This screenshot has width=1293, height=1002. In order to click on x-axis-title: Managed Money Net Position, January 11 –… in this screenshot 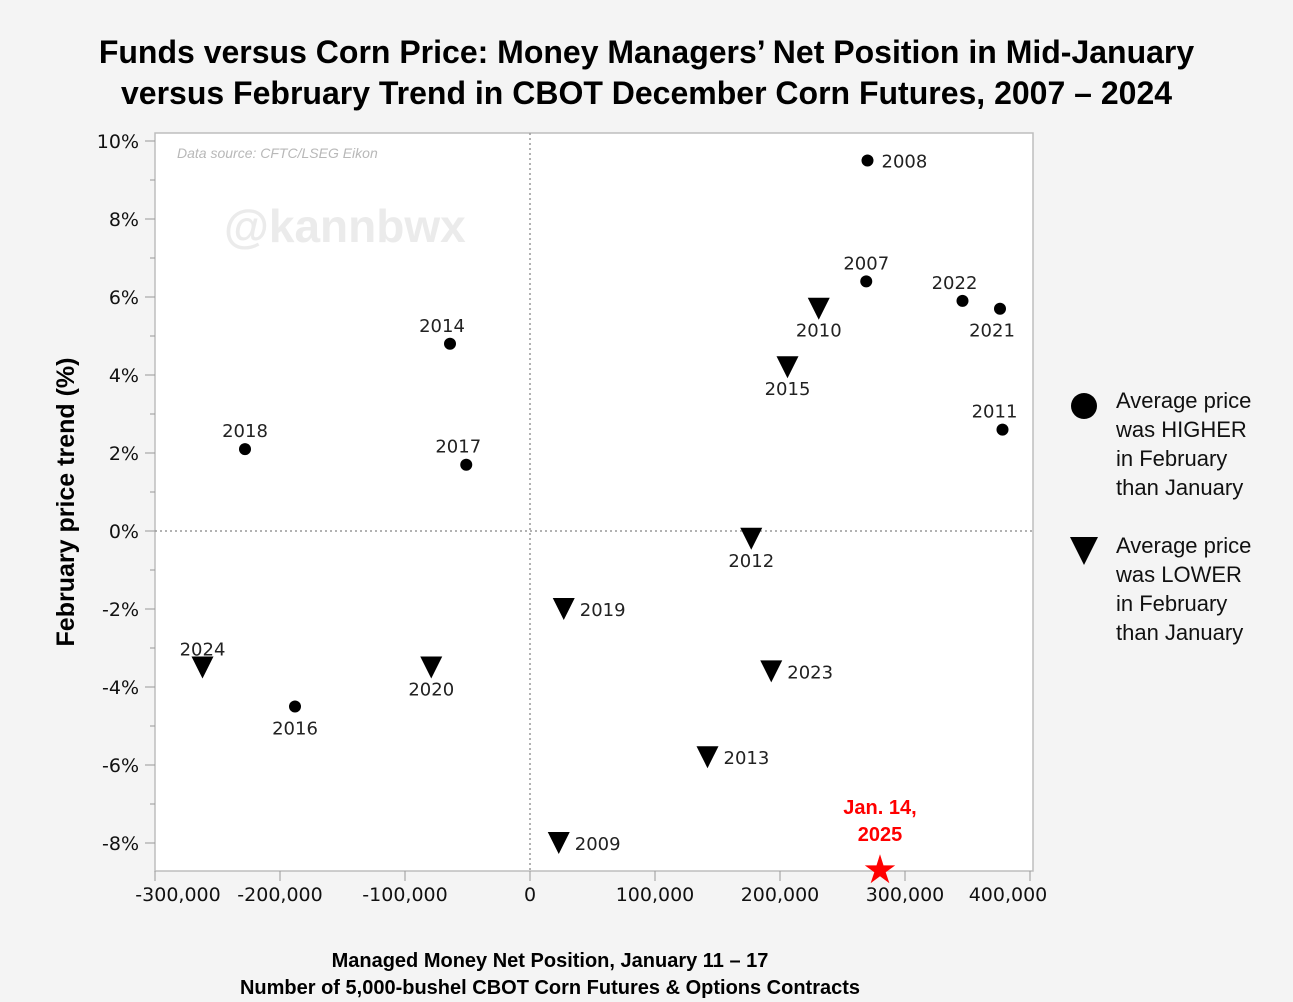, I will do `click(550, 975)`.